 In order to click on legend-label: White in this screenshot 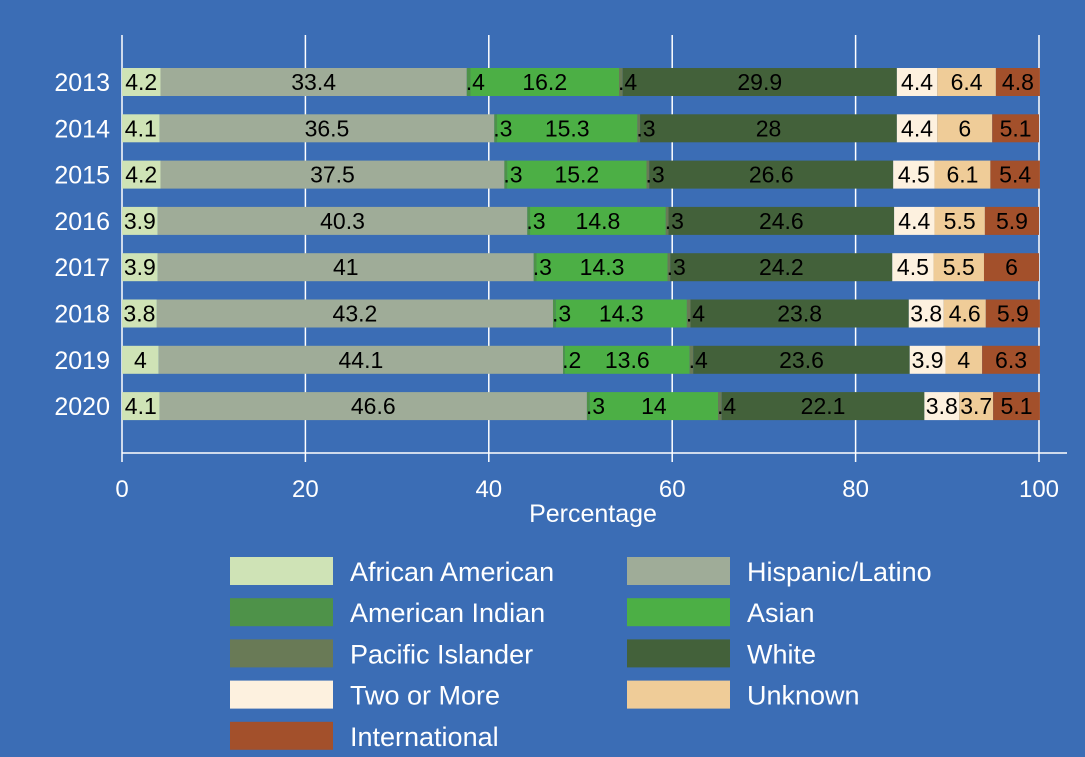, I will do `click(781, 654)`.